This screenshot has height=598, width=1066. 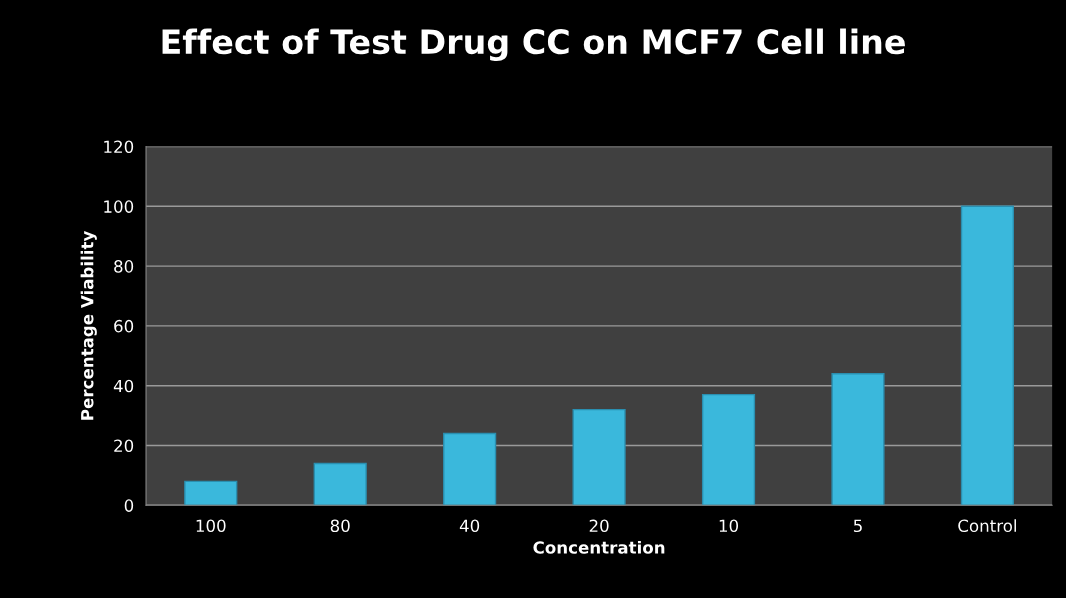 I want to click on x-tick-label: 20, so click(x=599, y=526).